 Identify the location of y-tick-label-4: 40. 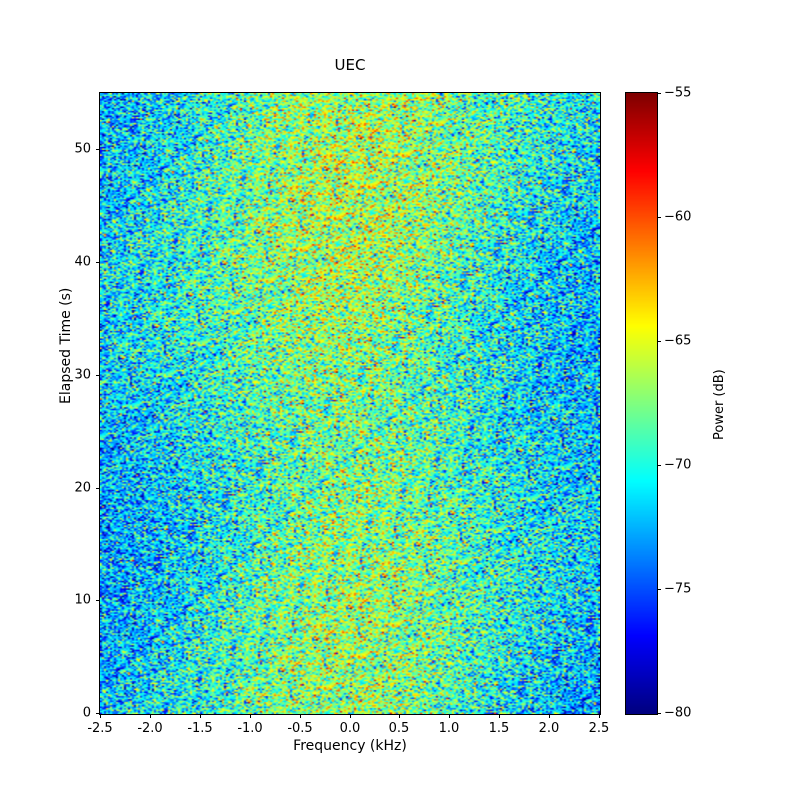
(82, 262).